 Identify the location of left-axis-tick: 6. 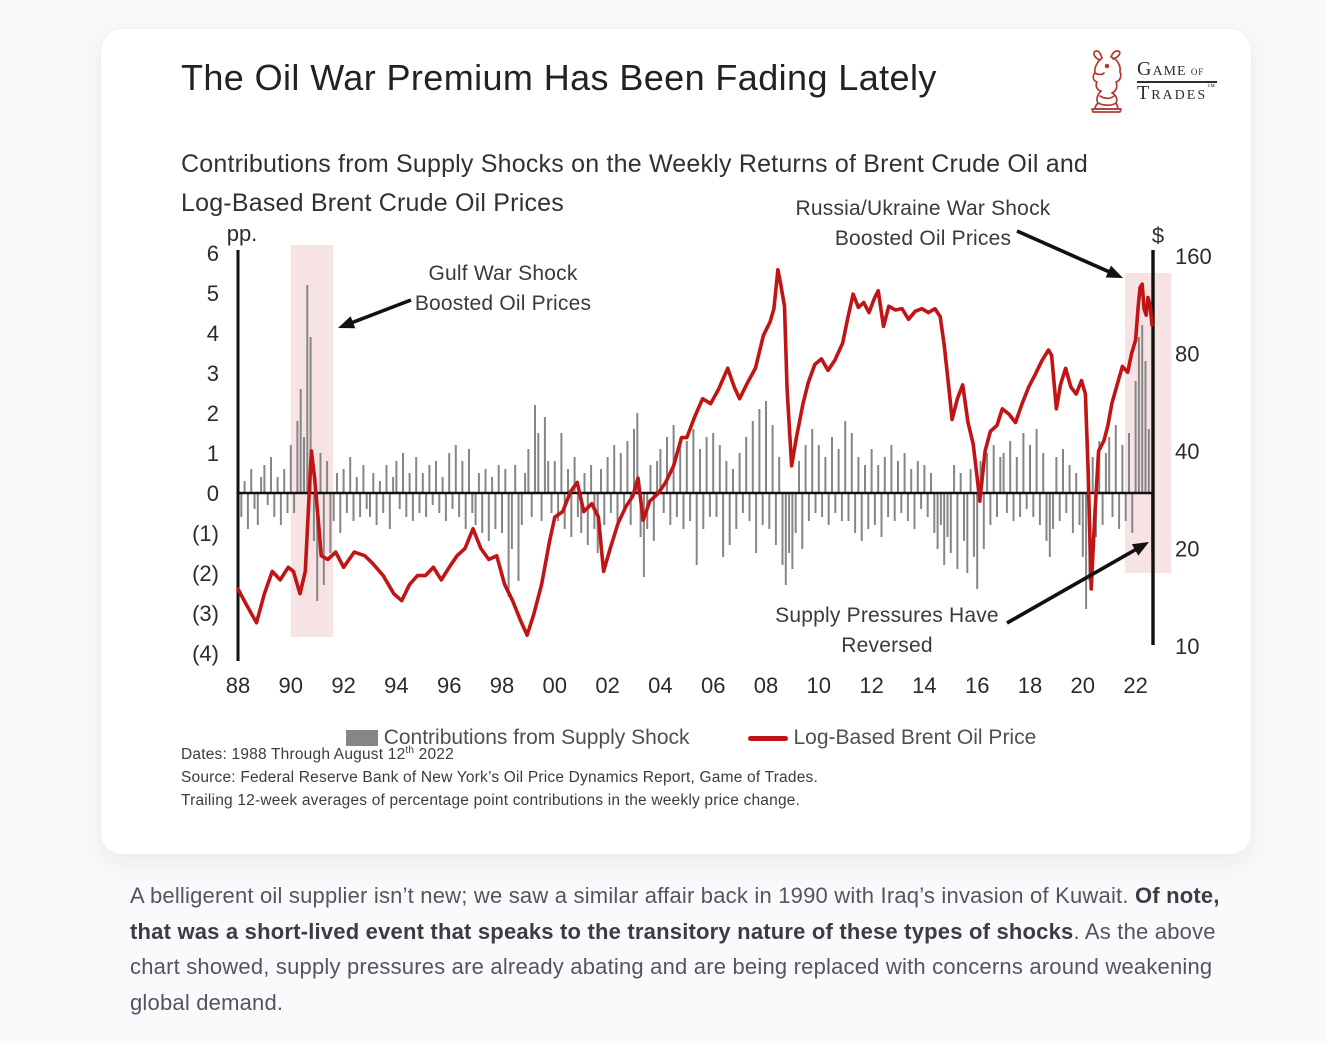
(213, 253).